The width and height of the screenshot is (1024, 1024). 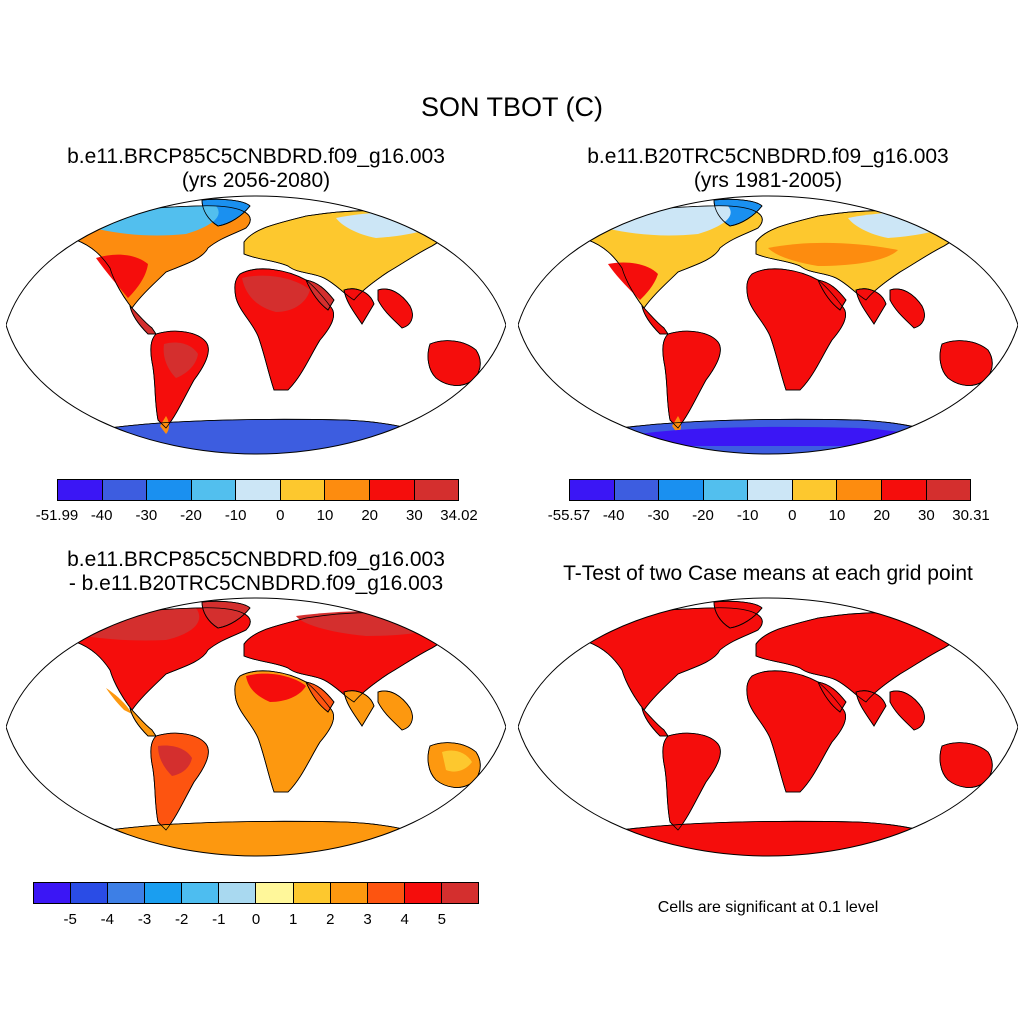 I want to click on colorbar-tick-label: 30.31, so click(x=971, y=515).